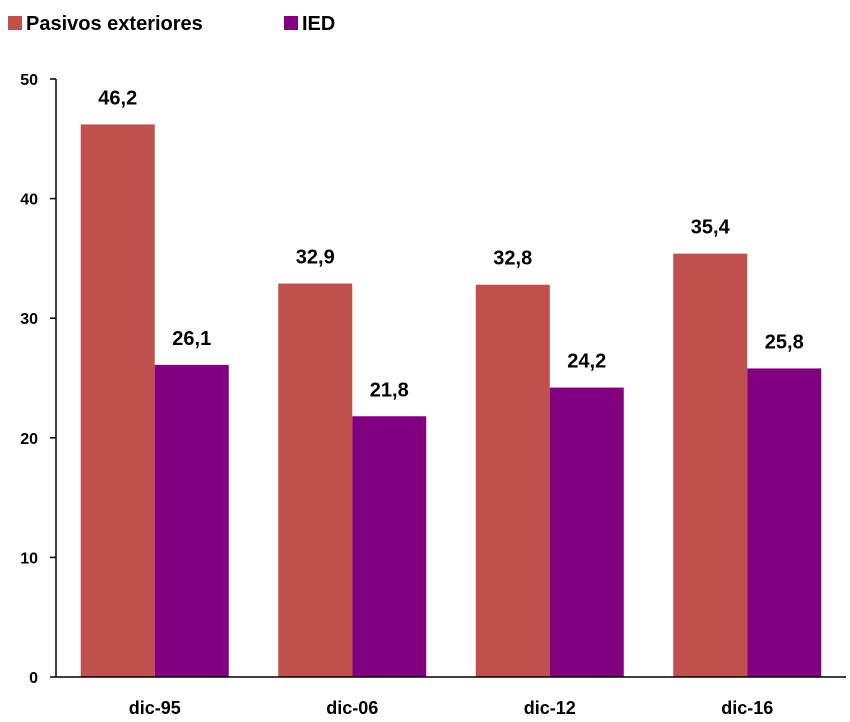 The height and width of the screenshot is (722, 850). Describe the element at coordinates (29, 439) in the screenshot. I see `y-tick-label-20: 20` at that location.